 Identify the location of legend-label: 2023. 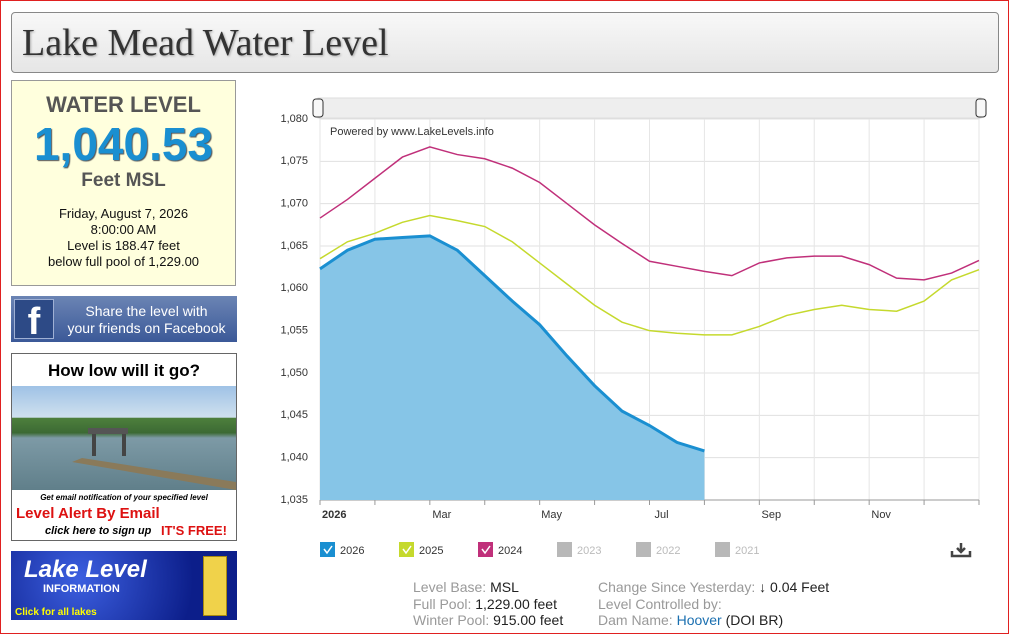
(589, 551).